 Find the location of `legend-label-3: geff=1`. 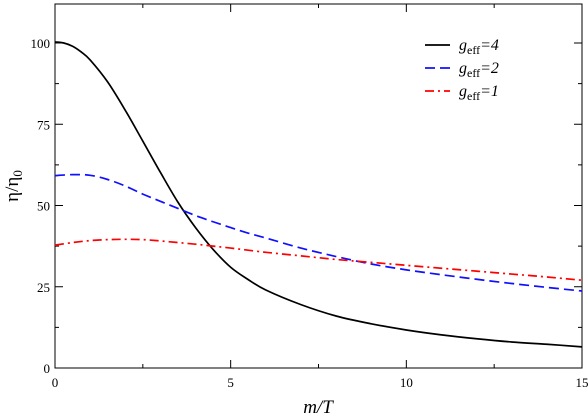

legend-label-3: geff=1 is located at coordinates (479, 93).